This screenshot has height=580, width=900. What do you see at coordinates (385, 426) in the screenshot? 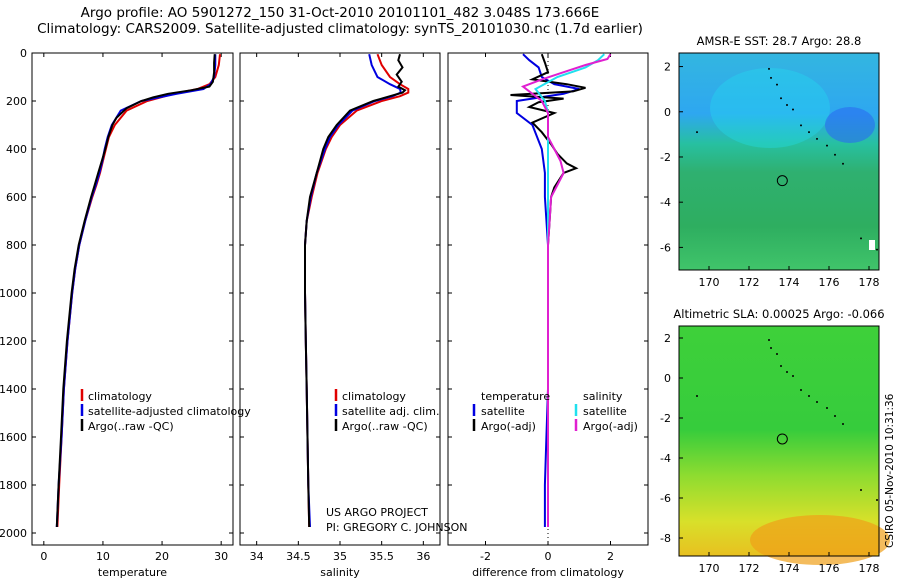
I see `salinity-legend-label: Argo(..raw -QC)` at bounding box center [385, 426].